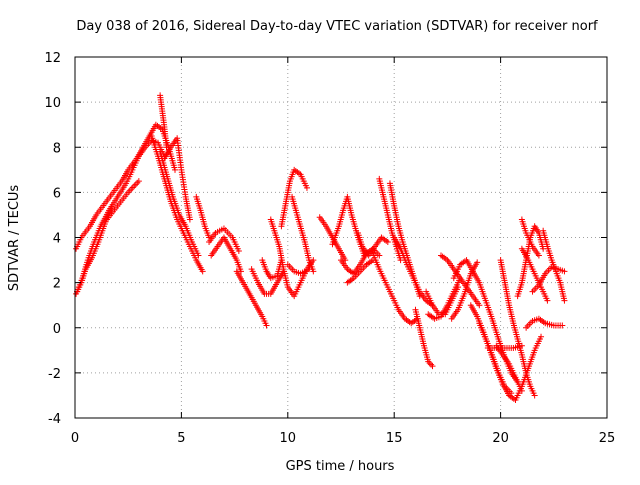 The width and height of the screenshot is (640, 485). I want to click on y-tick-label: 10, so click(52, 103).